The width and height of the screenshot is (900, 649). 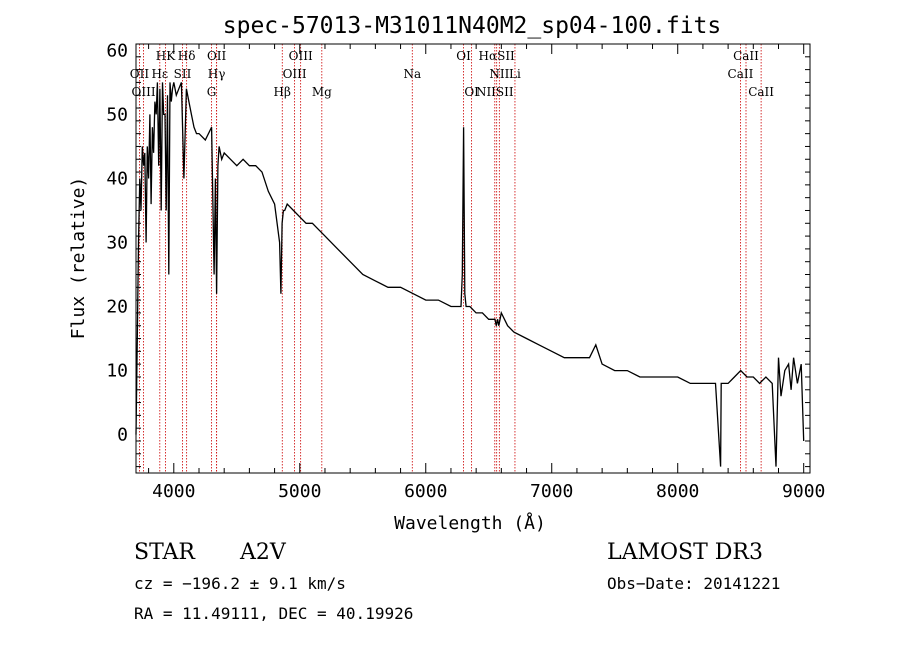 What do you see at coordinates (240, 583) in the screenshot?
I see `redshift-velocity: cz = −196.2 ± 9.1 km/s` at bounding box center [240, 583].